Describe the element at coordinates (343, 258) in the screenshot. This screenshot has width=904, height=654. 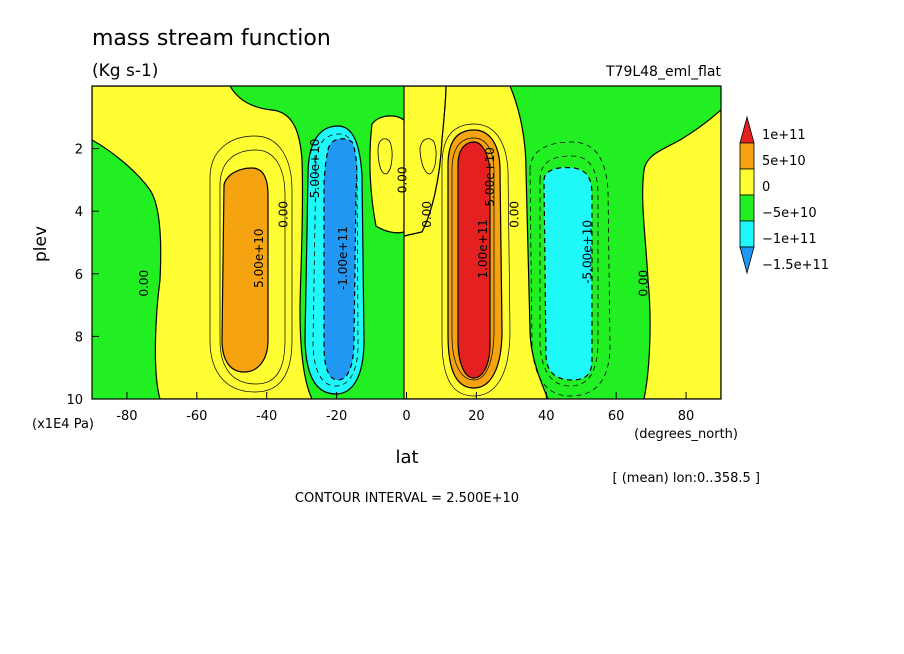
I see `contour-label: -1.00e+11` at that location.